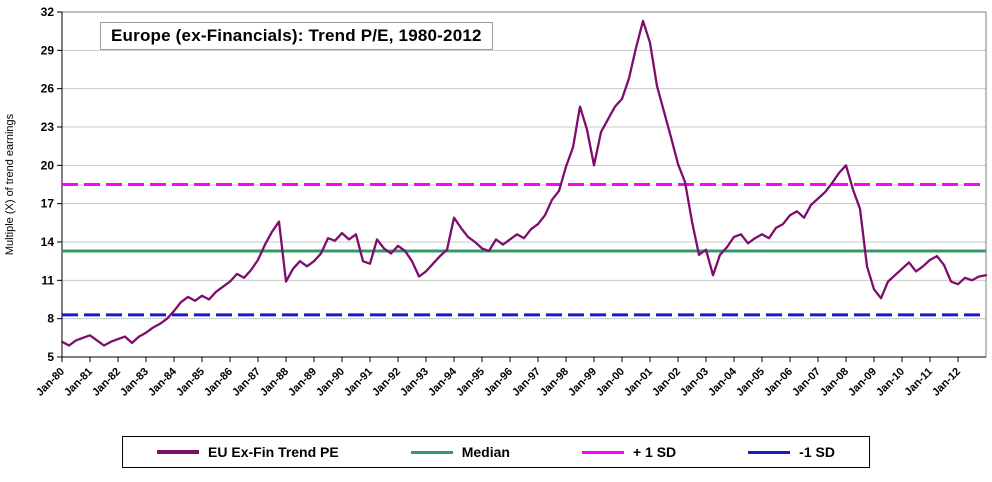 This screenshot has height=482, width=992. I want to click on x-tick-label: Jan-87, so click(246, 382).